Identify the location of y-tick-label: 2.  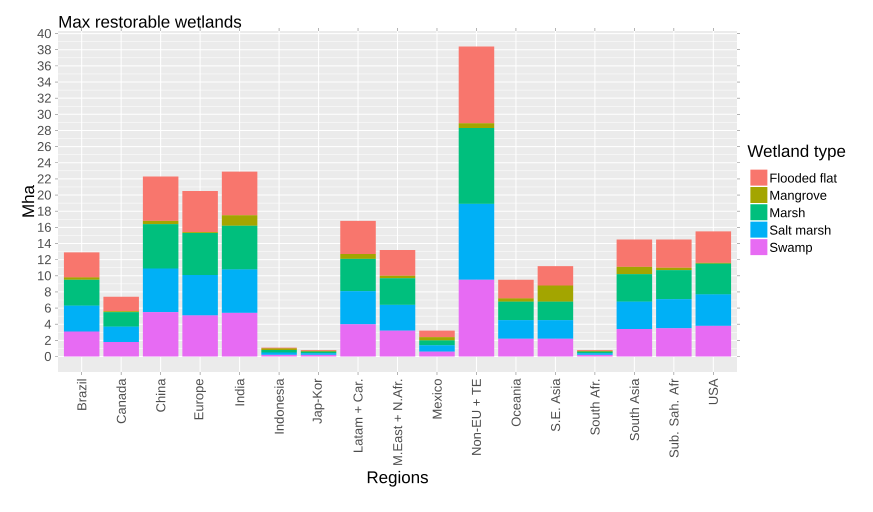
(47, 340).